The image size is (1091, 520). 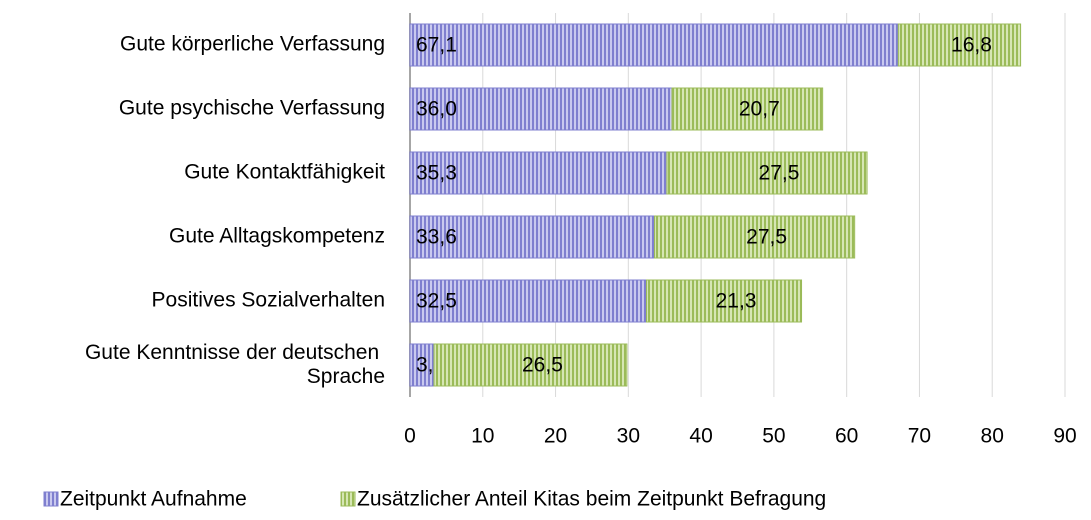 What do you see at coordinates (482, 436) in the screenshot?
I see `x-tick-label: 10` at bounding box center [482, 436].